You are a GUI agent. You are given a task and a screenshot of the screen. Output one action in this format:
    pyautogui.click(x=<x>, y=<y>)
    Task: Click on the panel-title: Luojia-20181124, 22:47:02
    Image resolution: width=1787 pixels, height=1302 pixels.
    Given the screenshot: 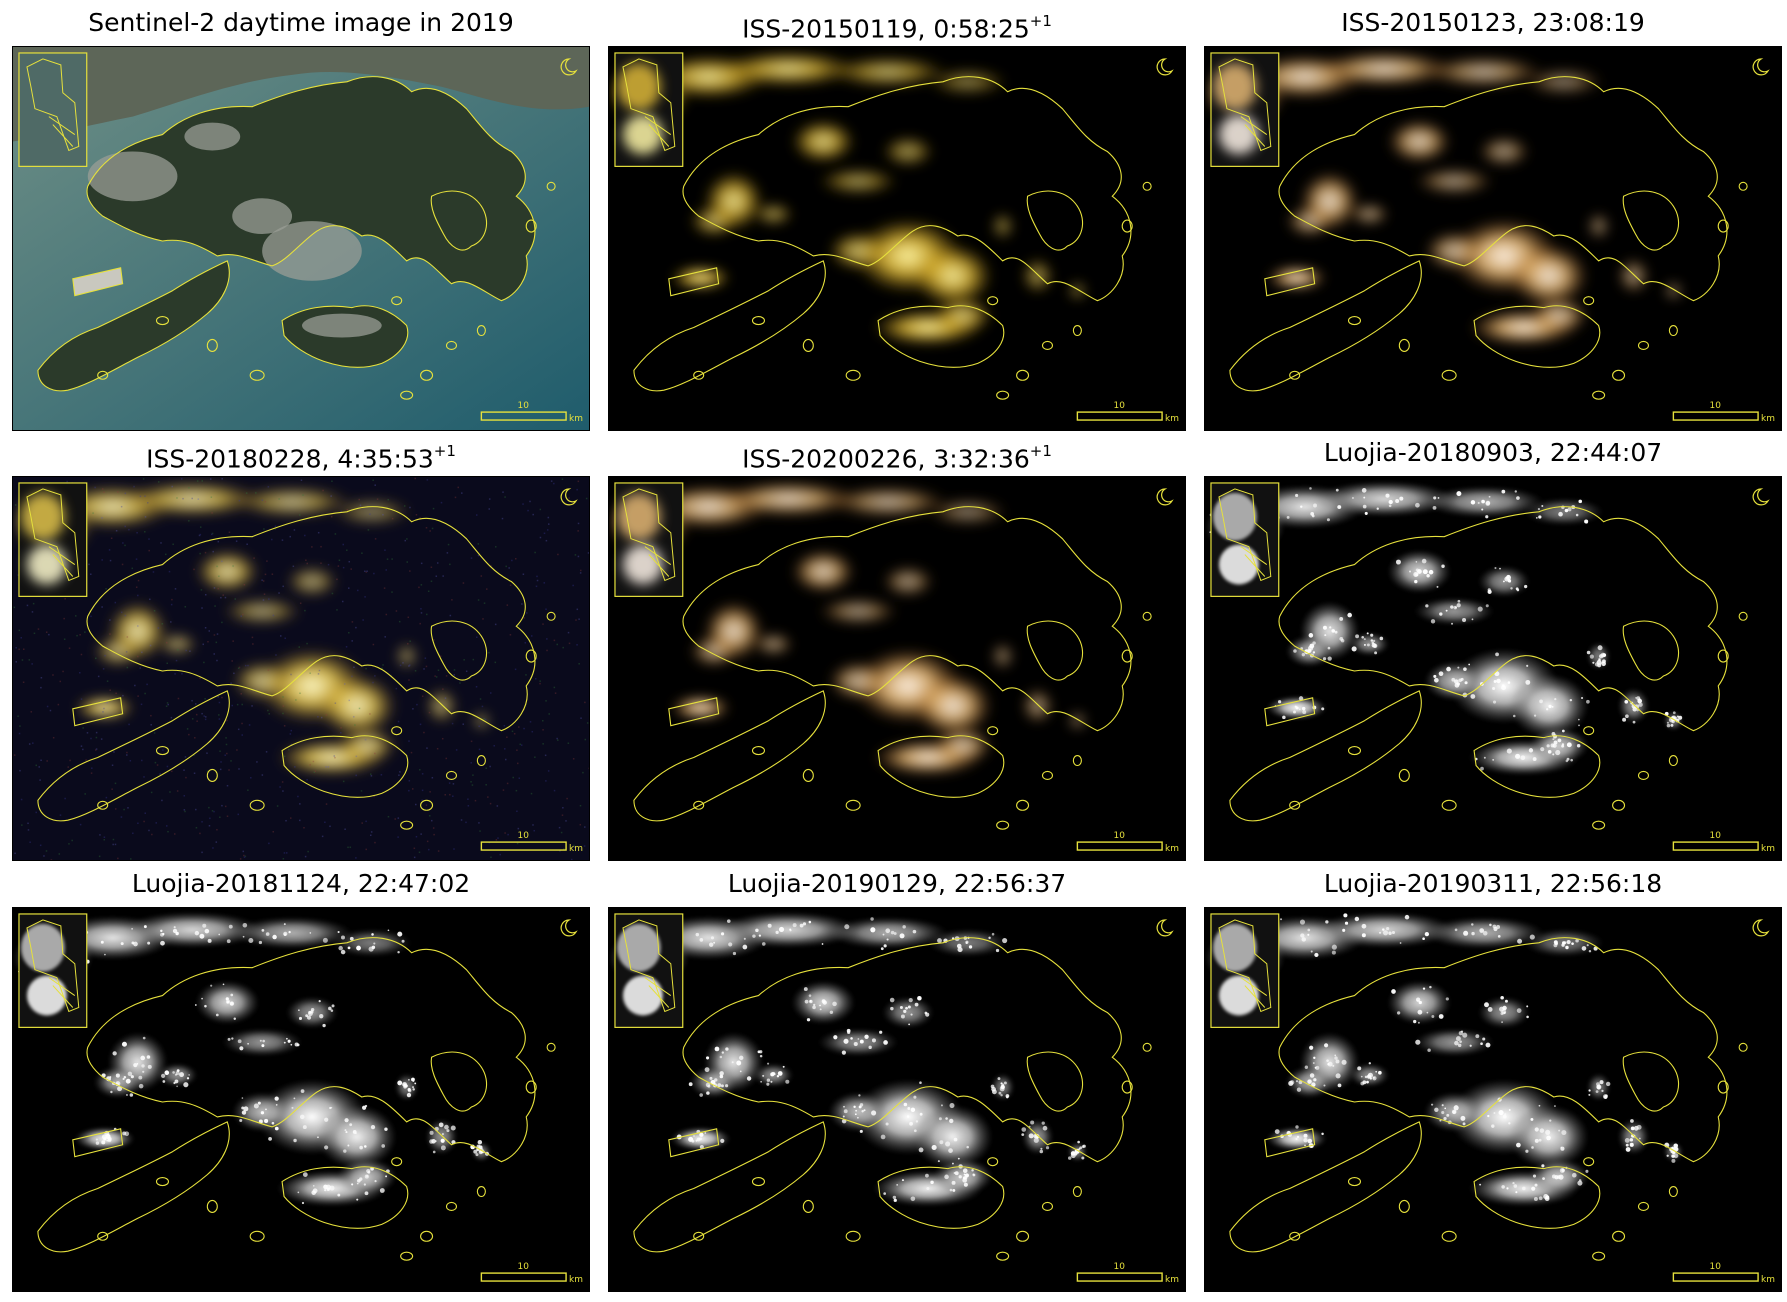 What is the action you would take?
    pyautogui.click(x=301, y=884)
    